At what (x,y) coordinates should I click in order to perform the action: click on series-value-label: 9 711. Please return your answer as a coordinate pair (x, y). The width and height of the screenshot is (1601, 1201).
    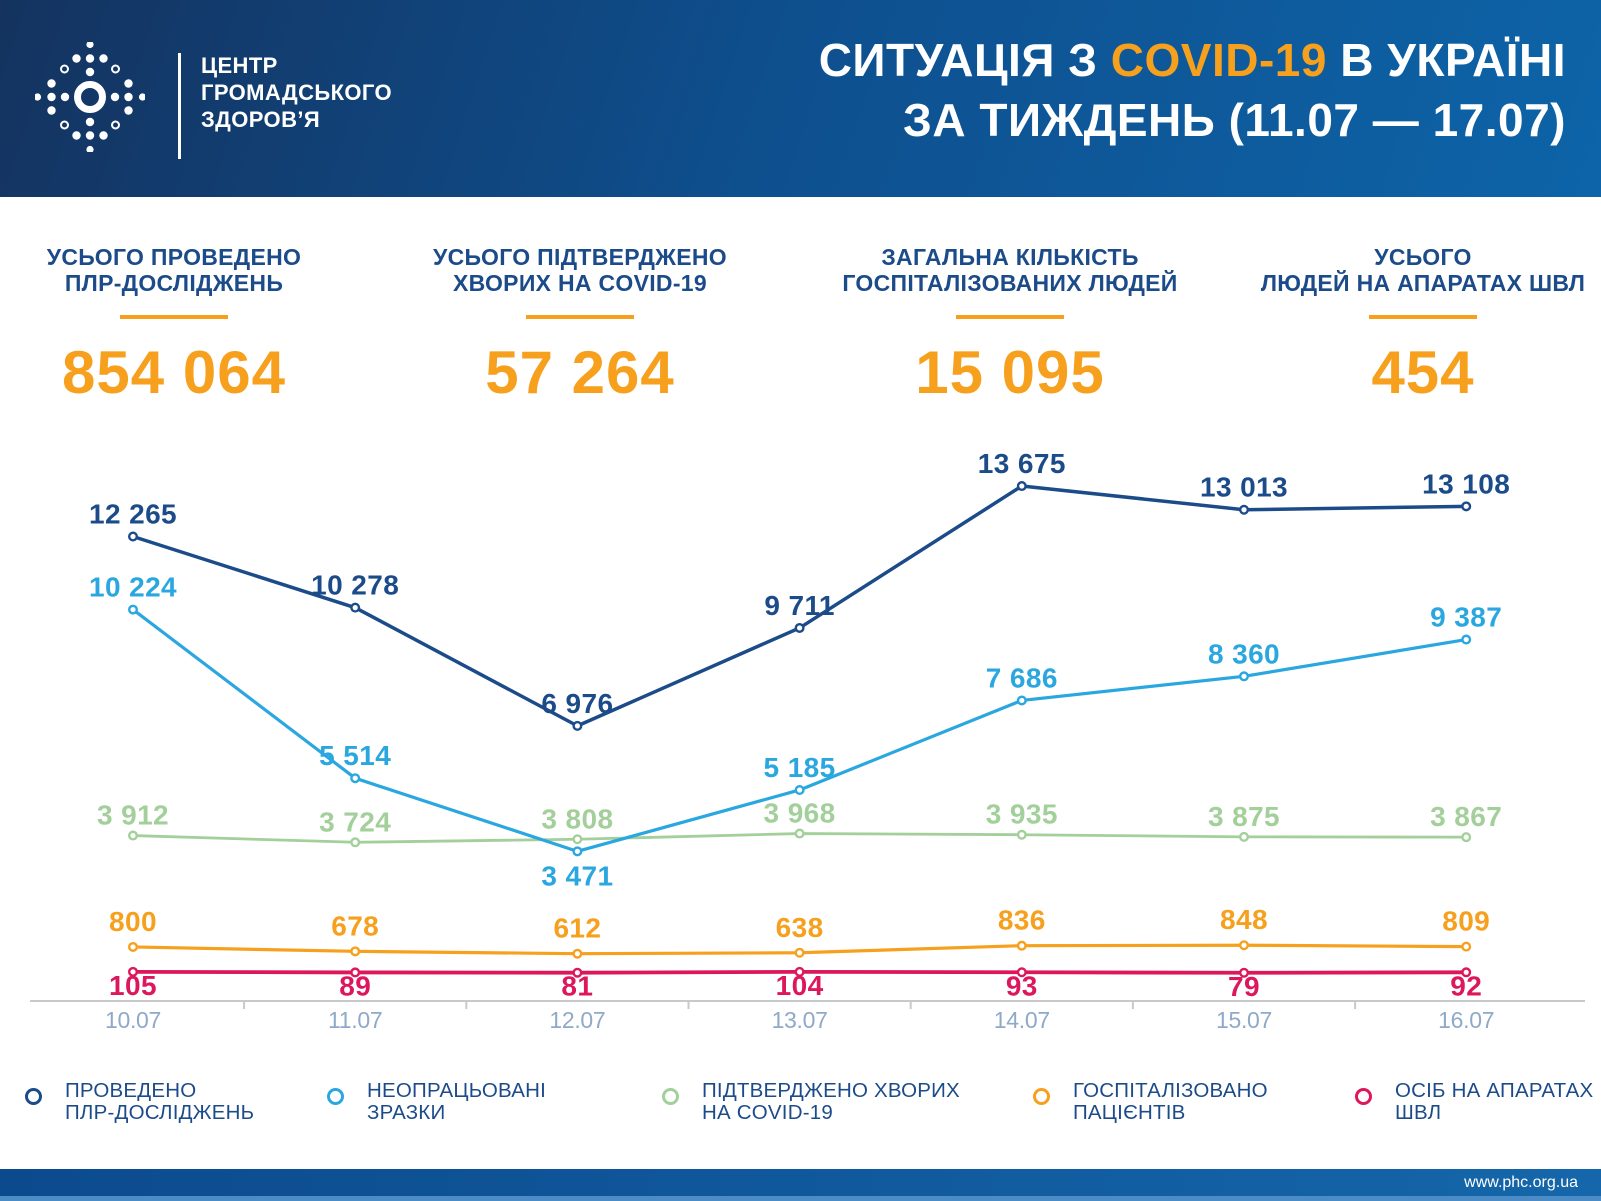
    Looking at the image, I should click on (799, 605).